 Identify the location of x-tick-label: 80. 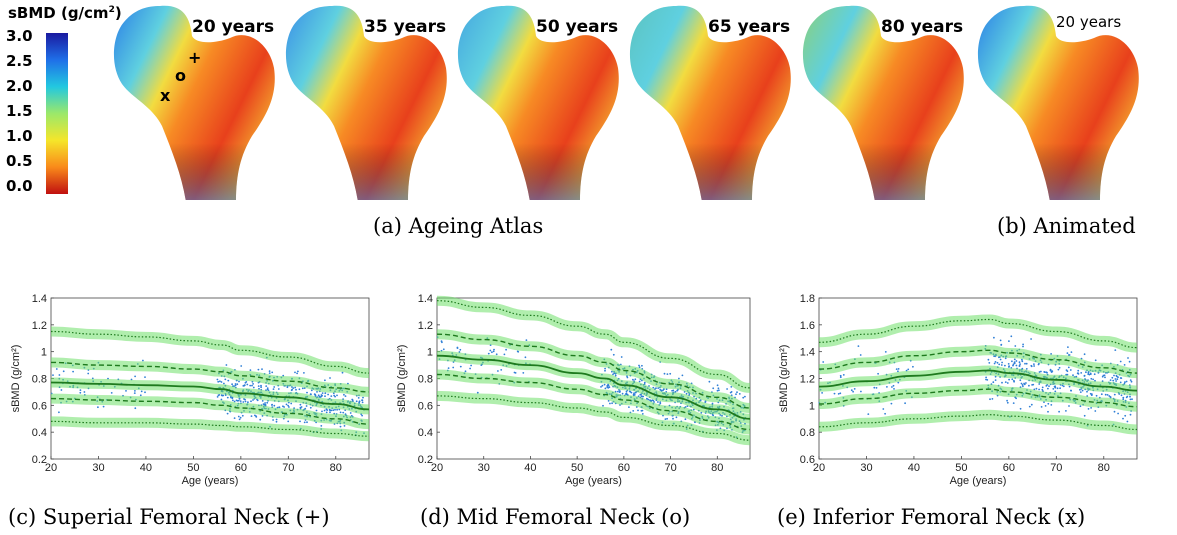
(717, 468).